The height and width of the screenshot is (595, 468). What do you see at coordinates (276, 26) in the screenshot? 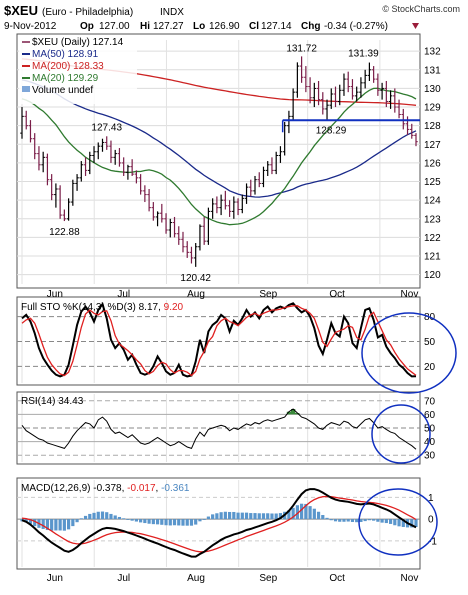
I see `quote-close-value: 127.14` at bounding box center [276, 26].